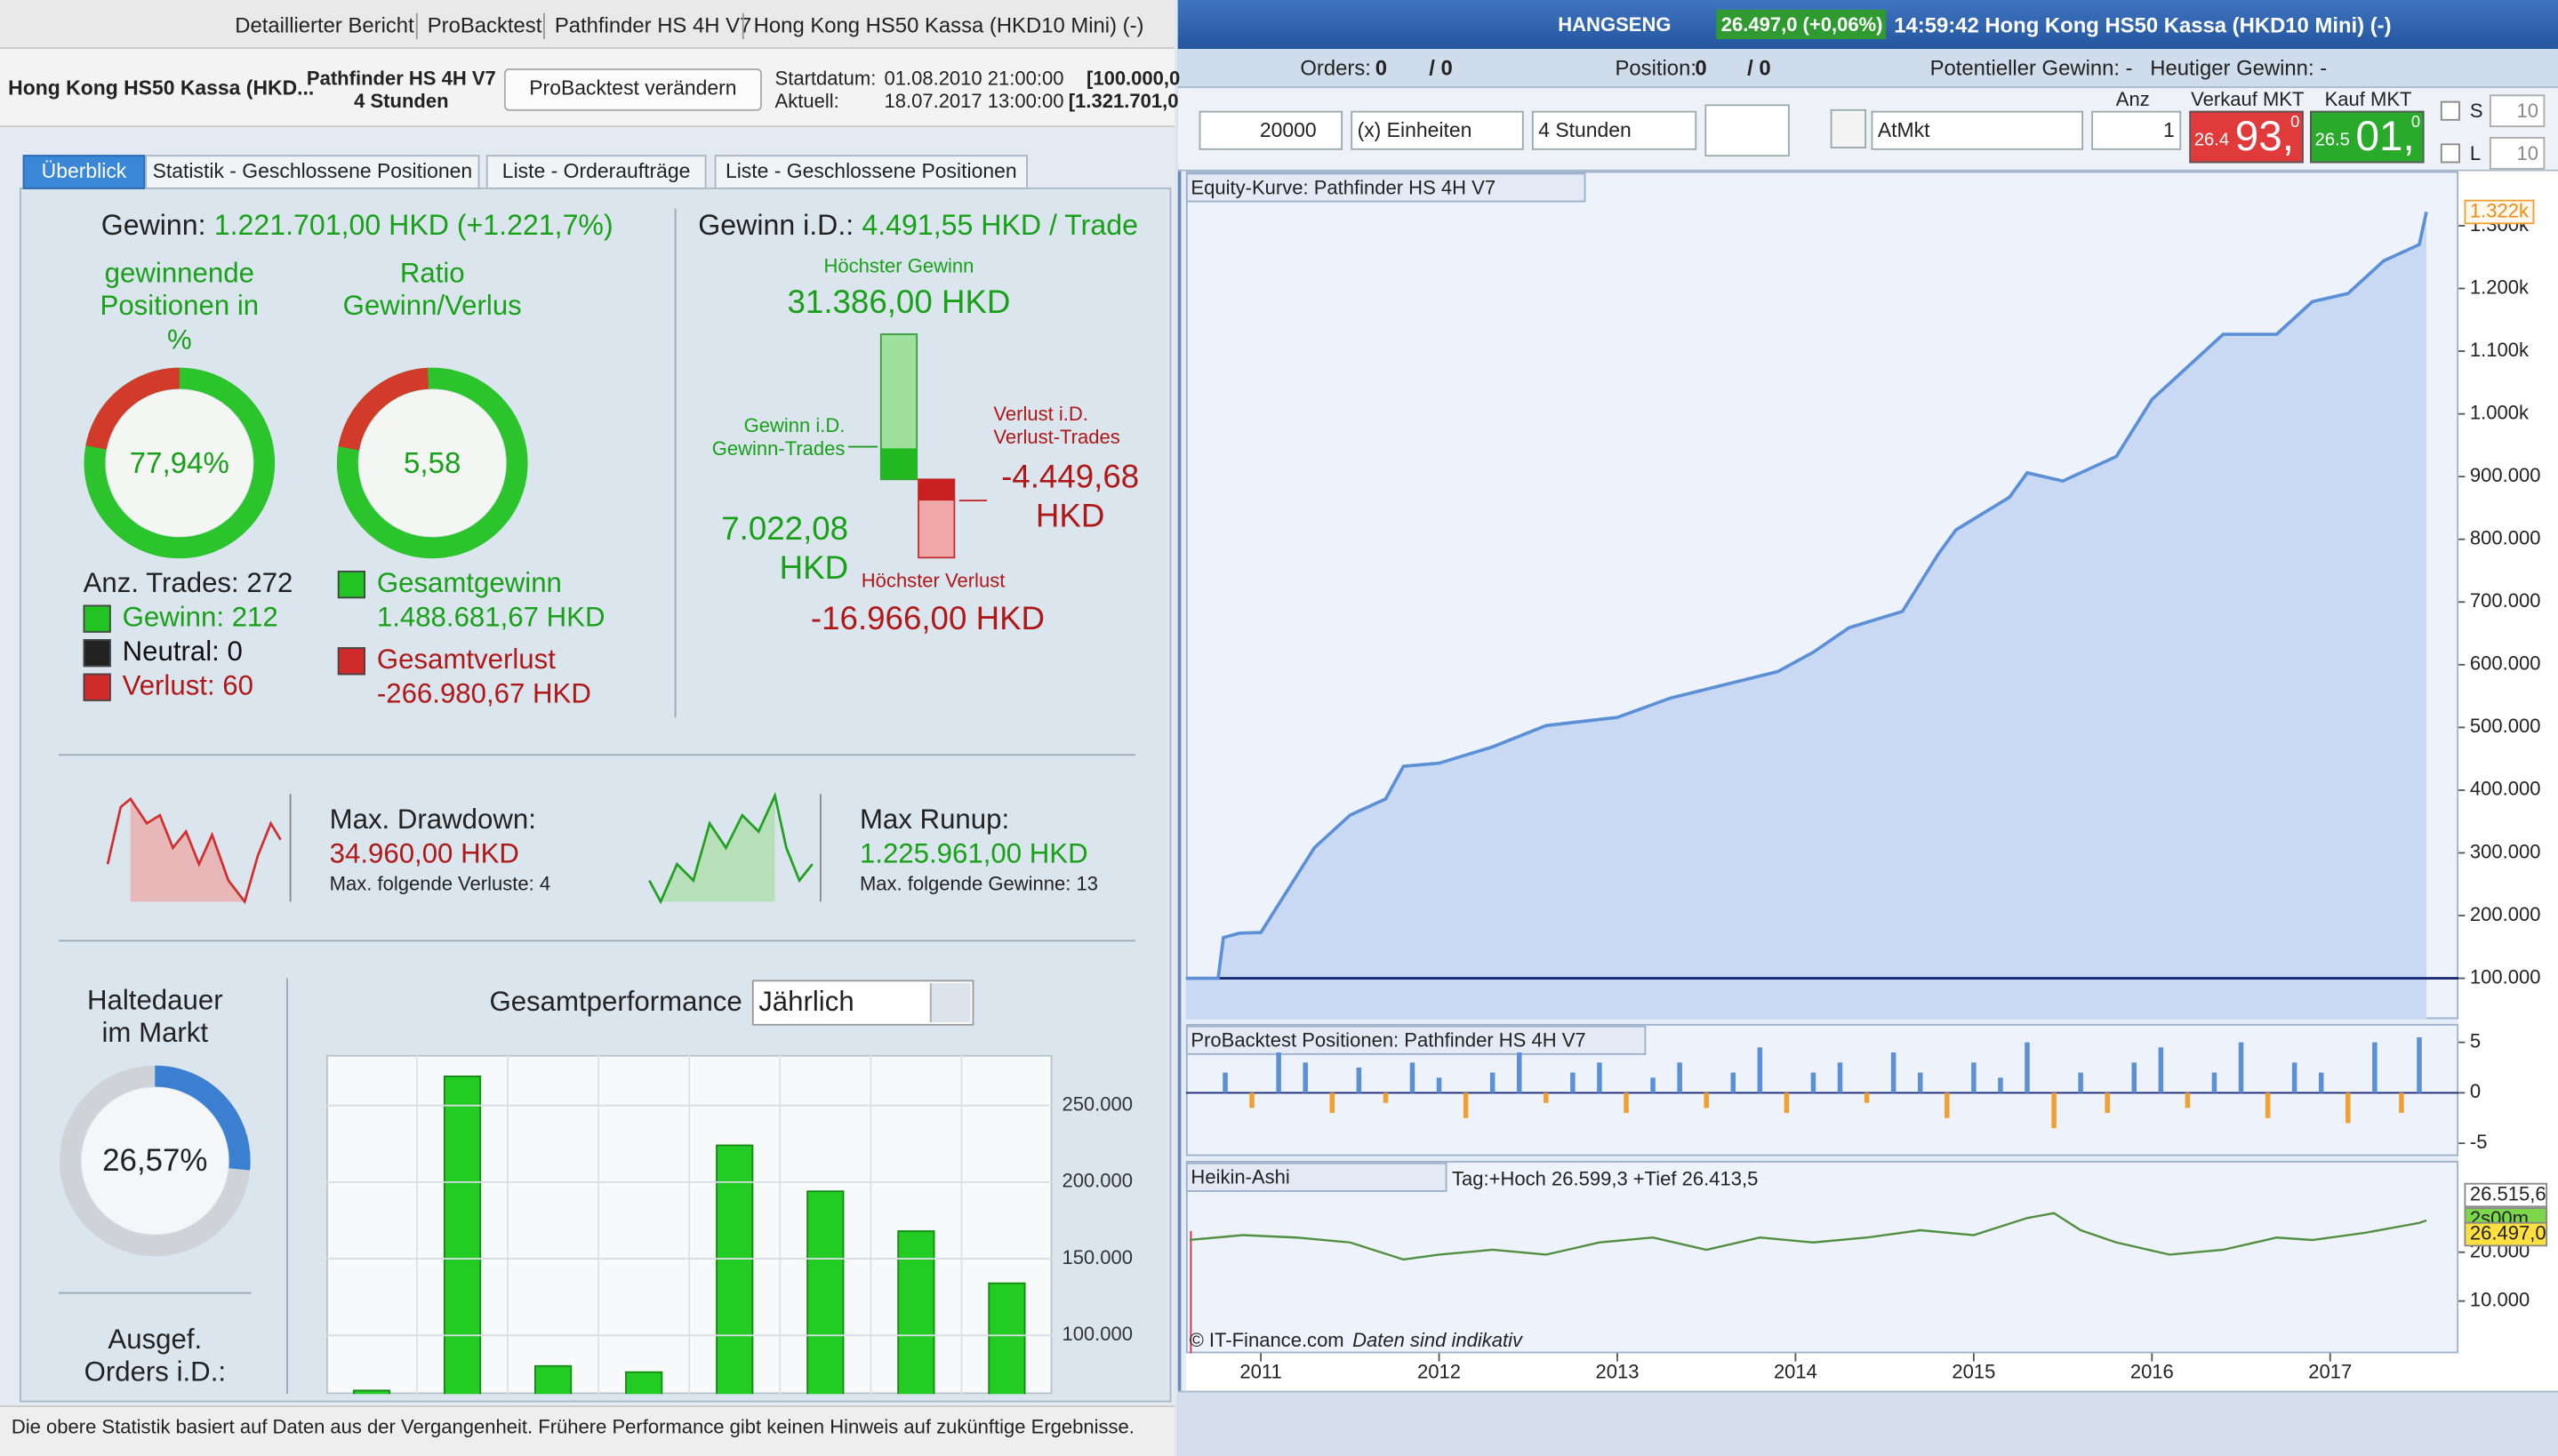 The height and width of the screenshot is (1456, 2558). What do you see at coordinates (2479, 1142) in the screenshot?
I see `y-tick-label: -5` at bounding box center [2479, 1142].